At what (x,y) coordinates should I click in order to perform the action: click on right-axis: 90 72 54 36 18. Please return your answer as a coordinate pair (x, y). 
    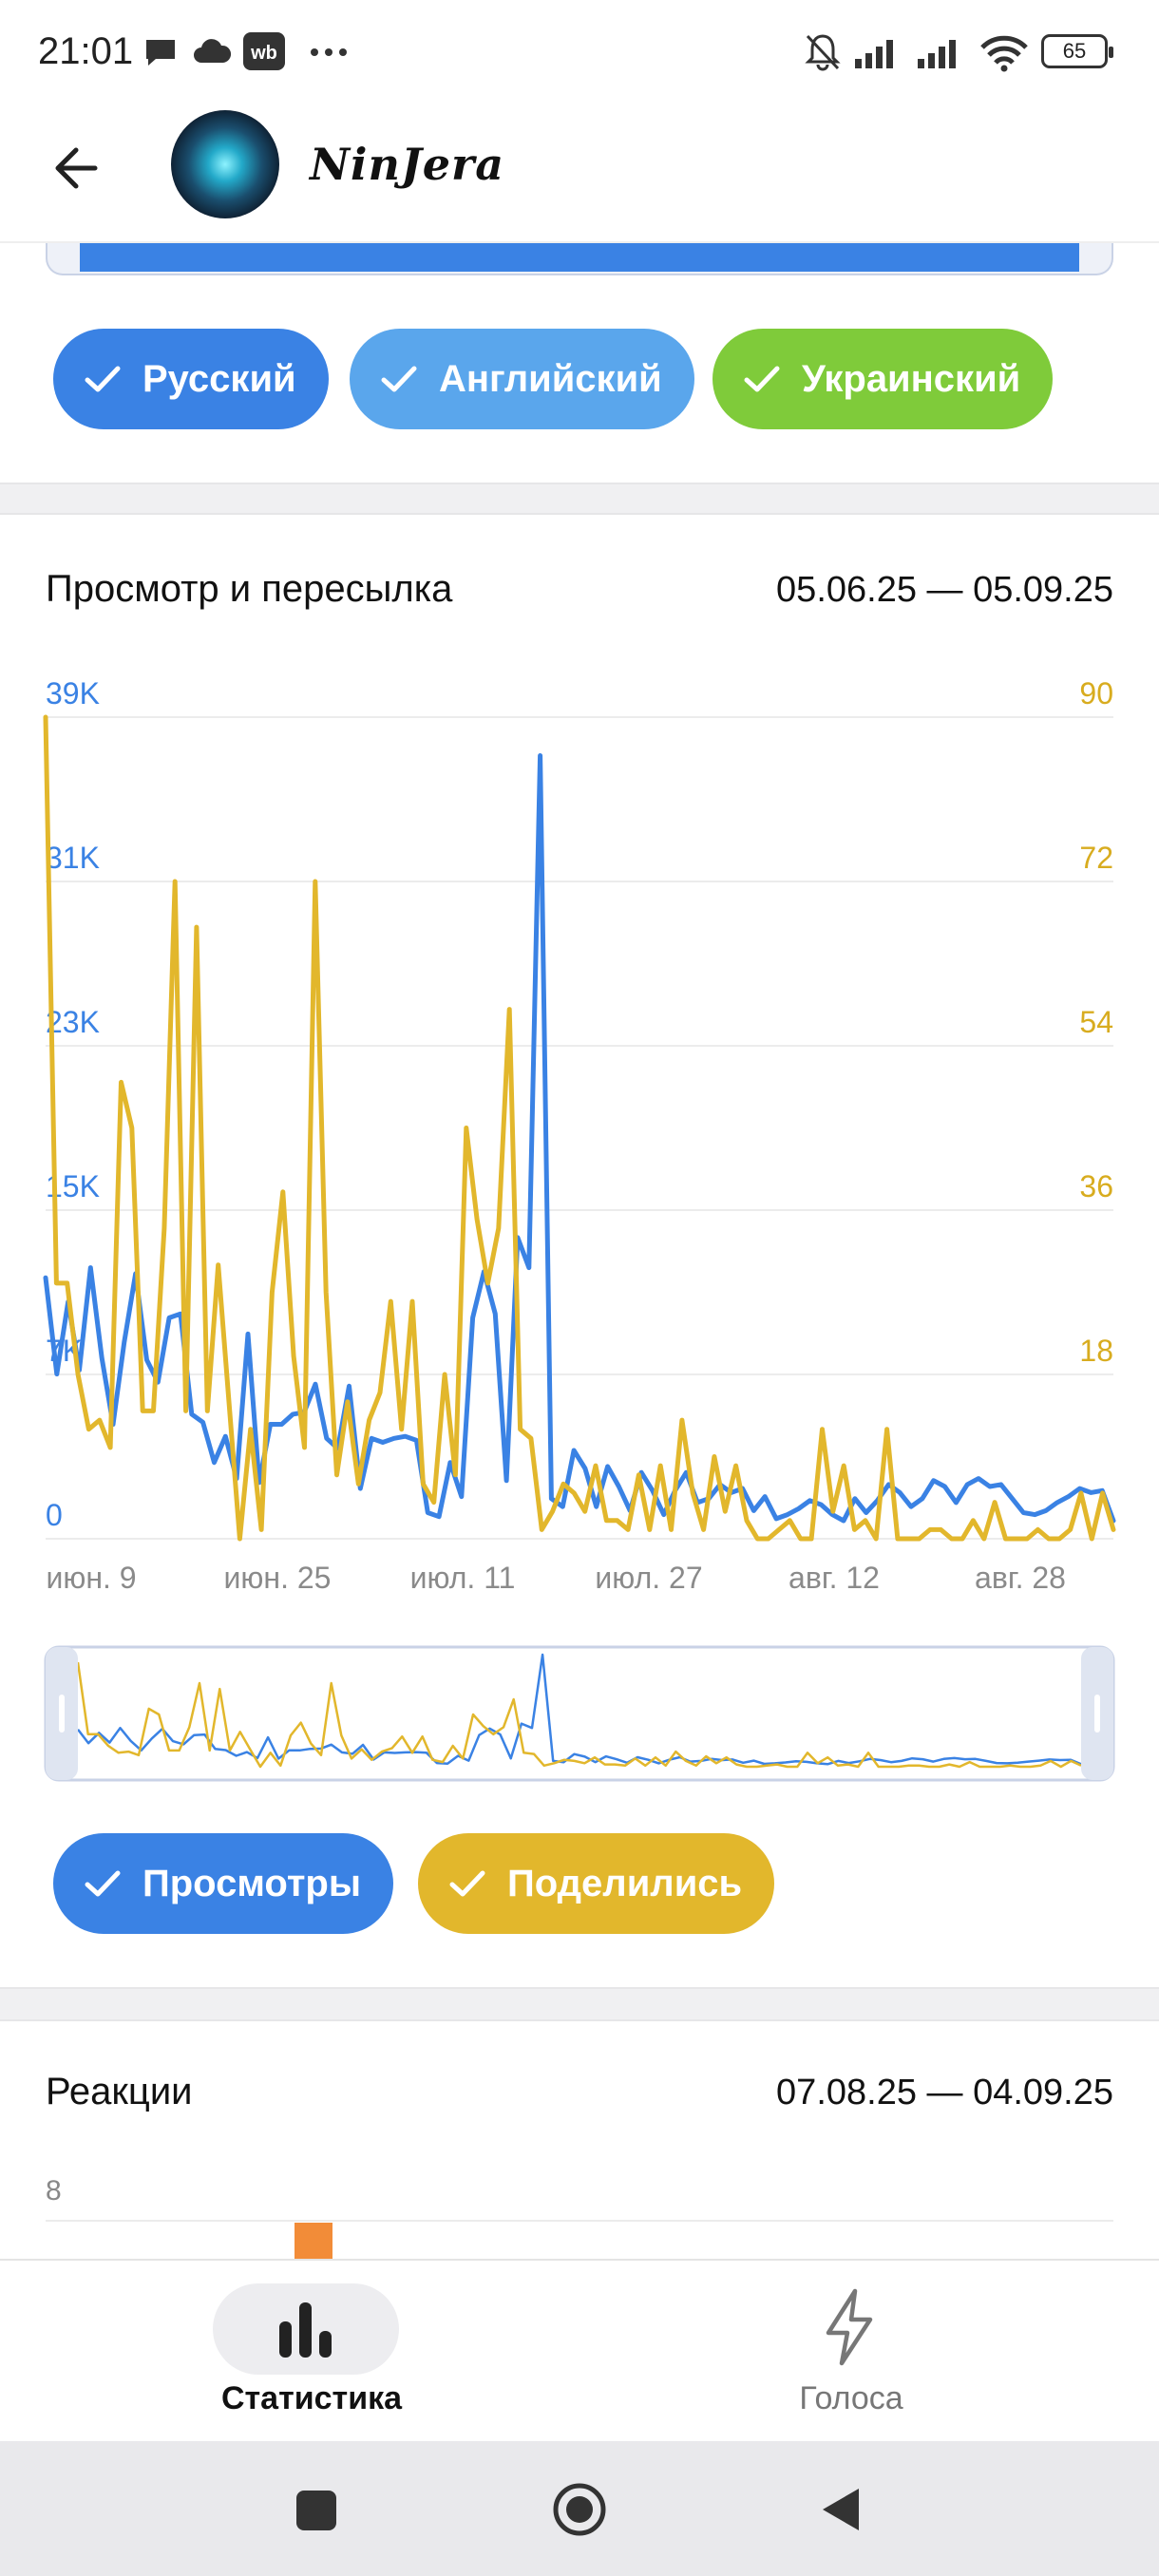
    Looking at the image, I should click on (1096, 1022).